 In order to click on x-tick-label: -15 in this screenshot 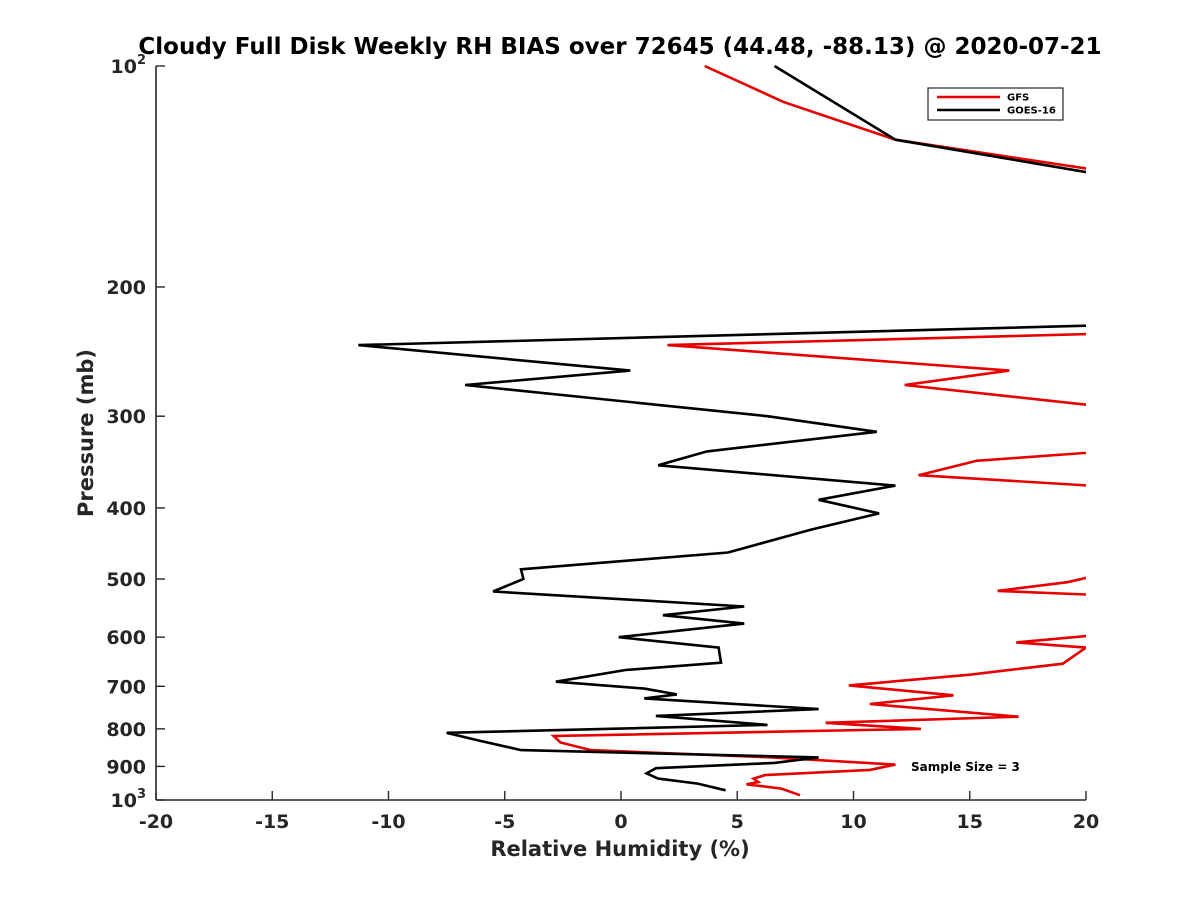, I will do `click(272, 822)`.